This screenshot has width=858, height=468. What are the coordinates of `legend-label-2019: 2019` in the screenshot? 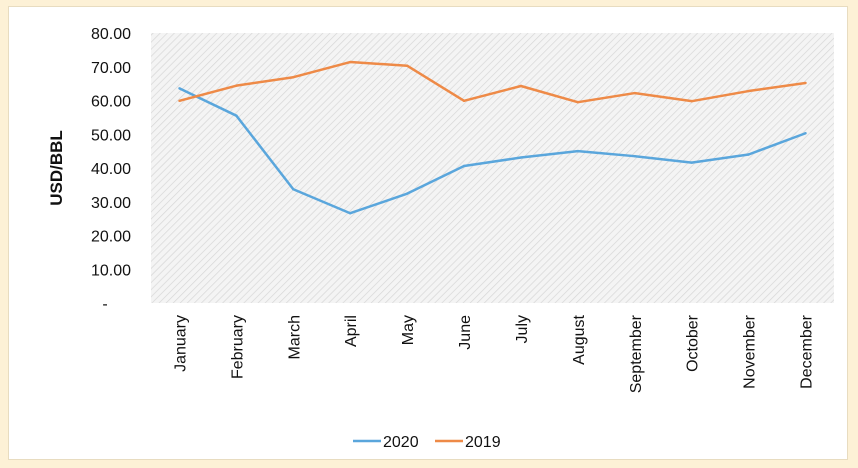 It's located at (483, 442).